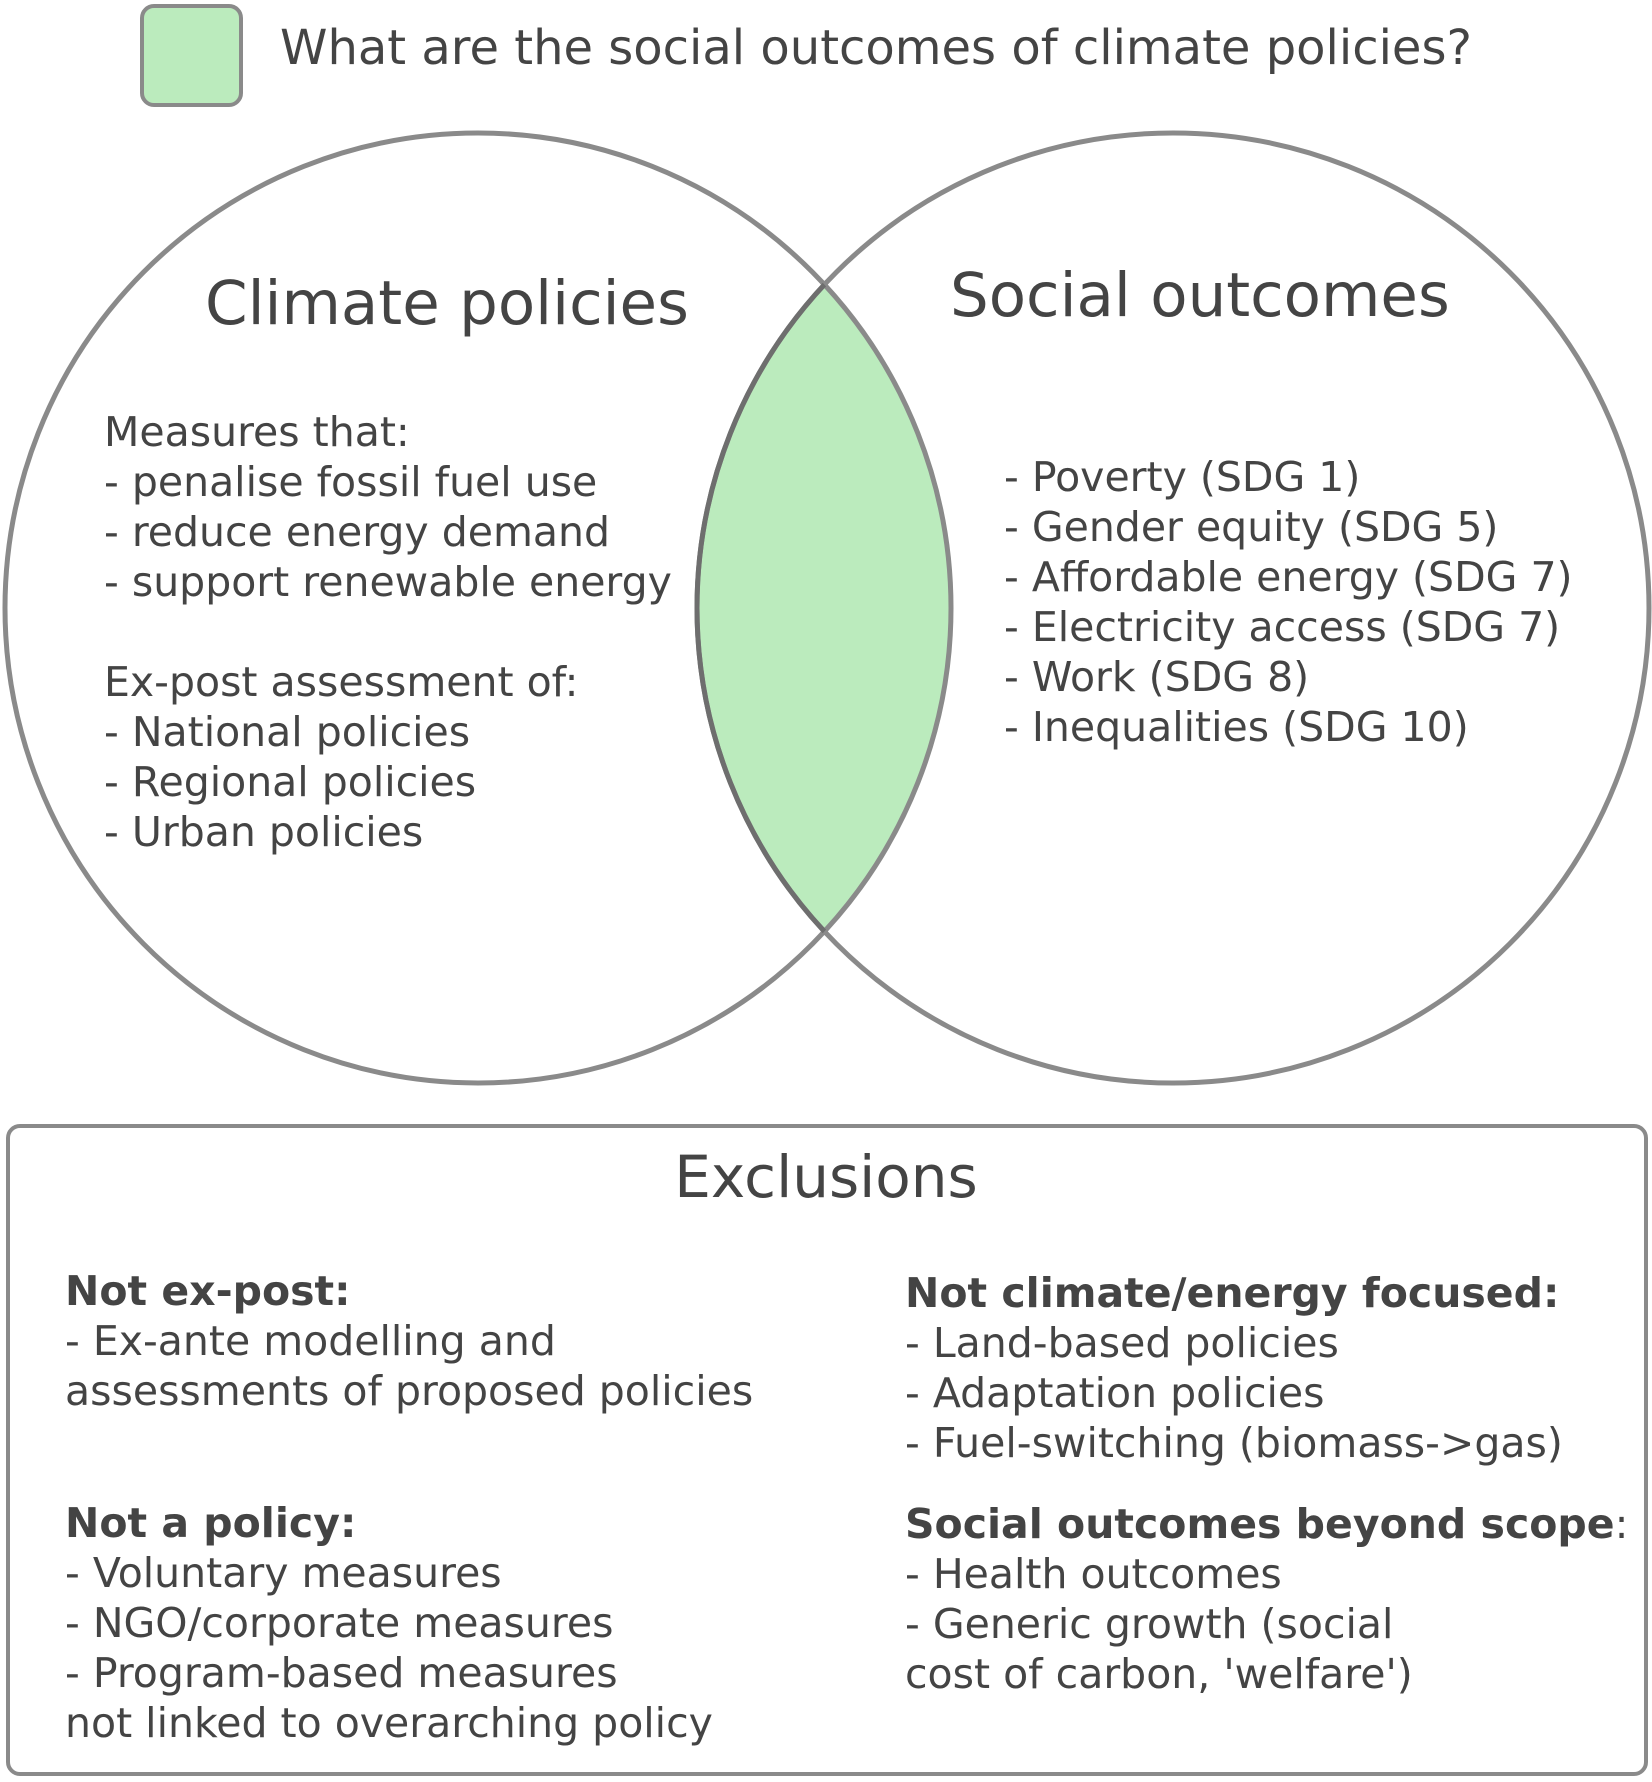 Image resolution: width=1652 pixels, height=1782 pixels. What do you see at coordinates (1282, 627) in the screenshot?
I see `outcome-item: - Electricity access (SDG 7)` at bounding box center [1282, 627].